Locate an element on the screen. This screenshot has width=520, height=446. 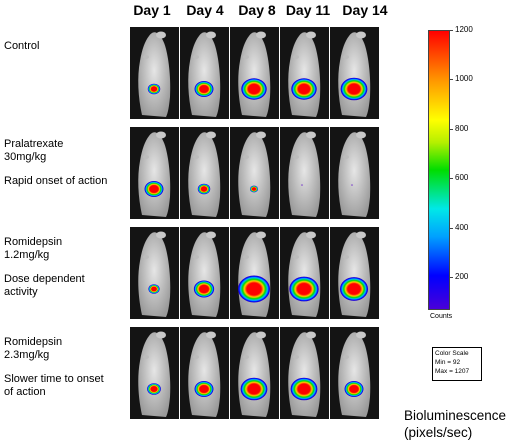
color-scale-tick-label: 400 is located at coordinates (462, 227).